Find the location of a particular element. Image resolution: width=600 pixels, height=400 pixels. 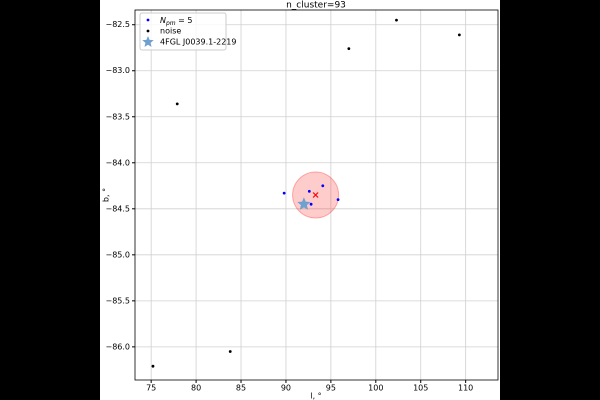

x-tick-label: 85 is located at coordinates (241, 388).